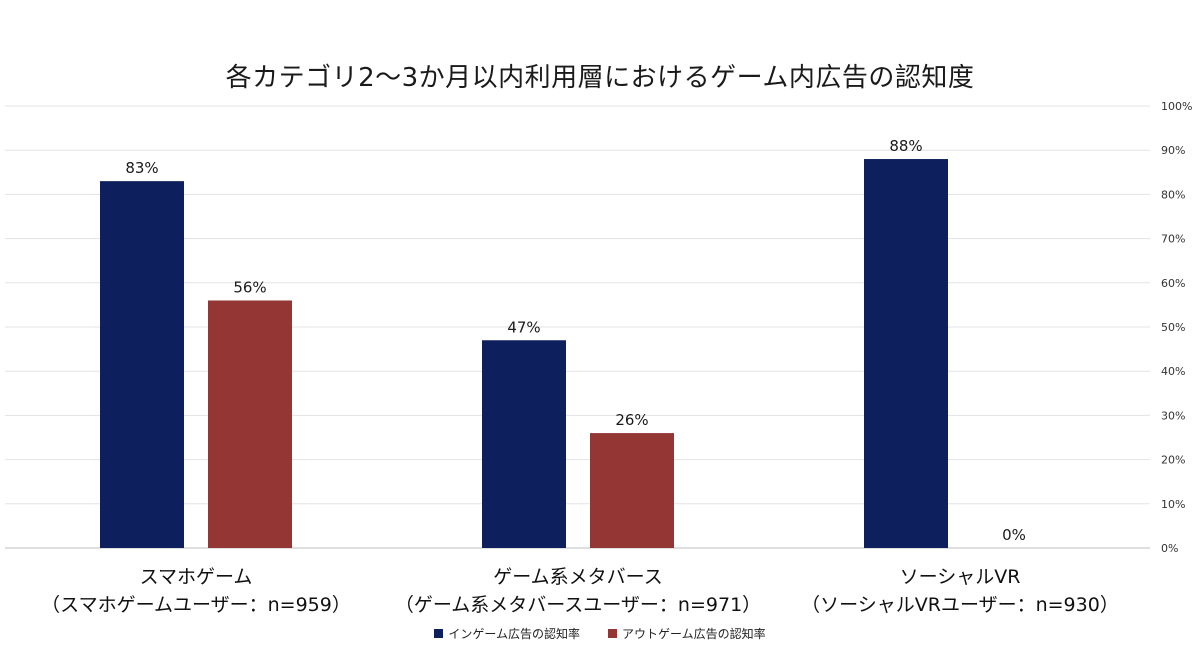 This screenshot has width=1200, height=666. What do you see at coordinates (514, 634) in the screenshot?
I see `legend-label-ingame: インゲーム広告の認知率` at bounding box center [514, 634].